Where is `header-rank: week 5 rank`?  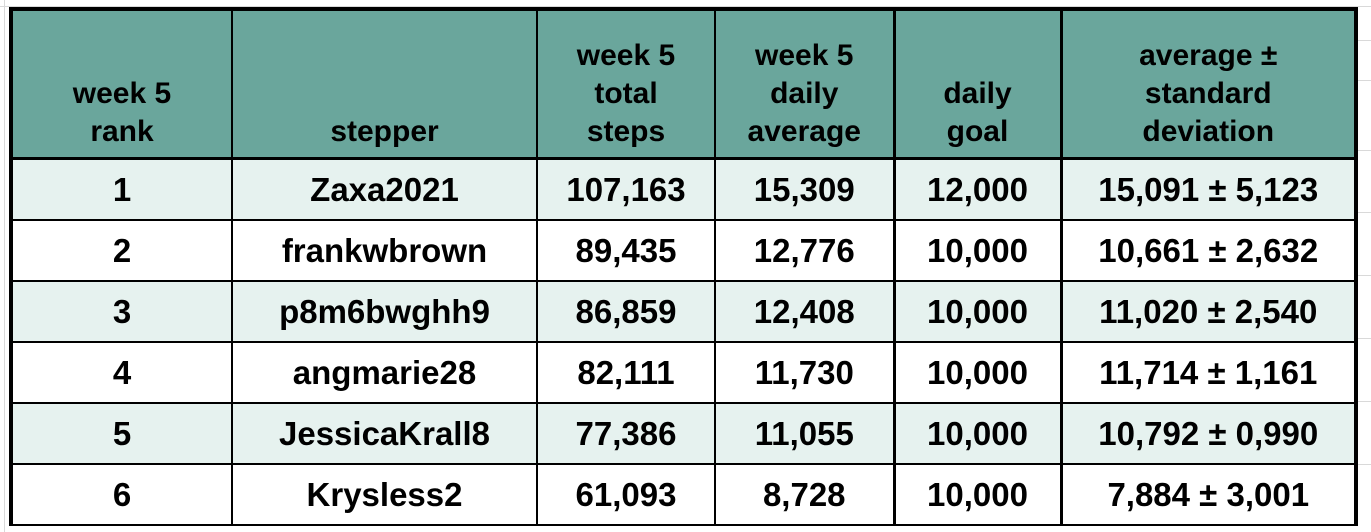 header-rank: week 5 rank is located at coordinates (121, 83).